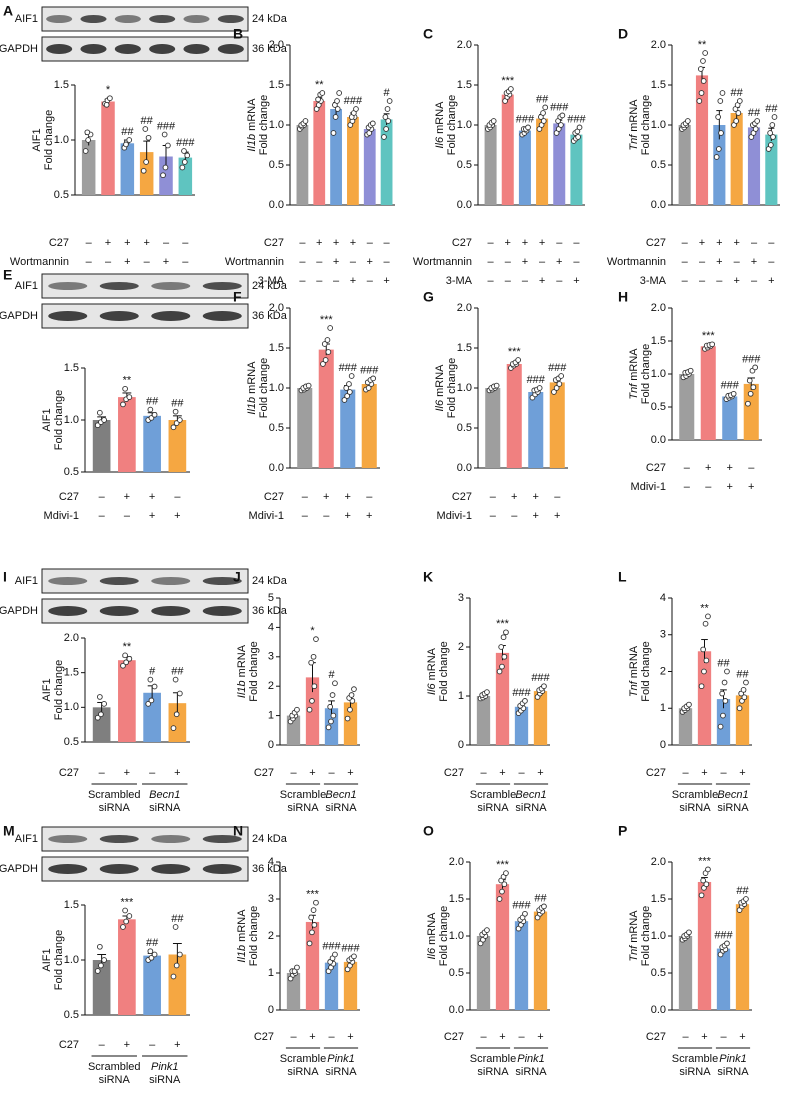 Image resolution: width=800 pixels, height=1093 pixels. What do you see at coordinates (623, 297) in the screenshot?
I see `panel-label: H` at bounding box center [623, 297].